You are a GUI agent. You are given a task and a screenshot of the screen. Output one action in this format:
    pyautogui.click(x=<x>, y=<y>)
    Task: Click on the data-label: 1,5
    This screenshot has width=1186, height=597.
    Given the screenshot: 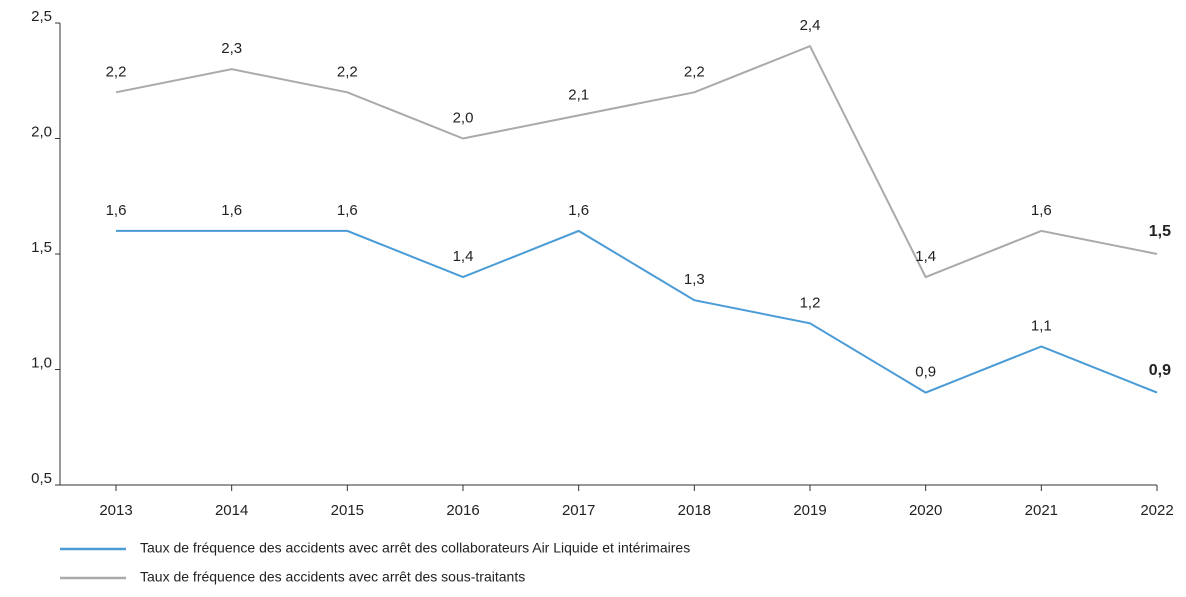 What is the action you would take?
    pyautogui.click(x=1160, y=231)
    